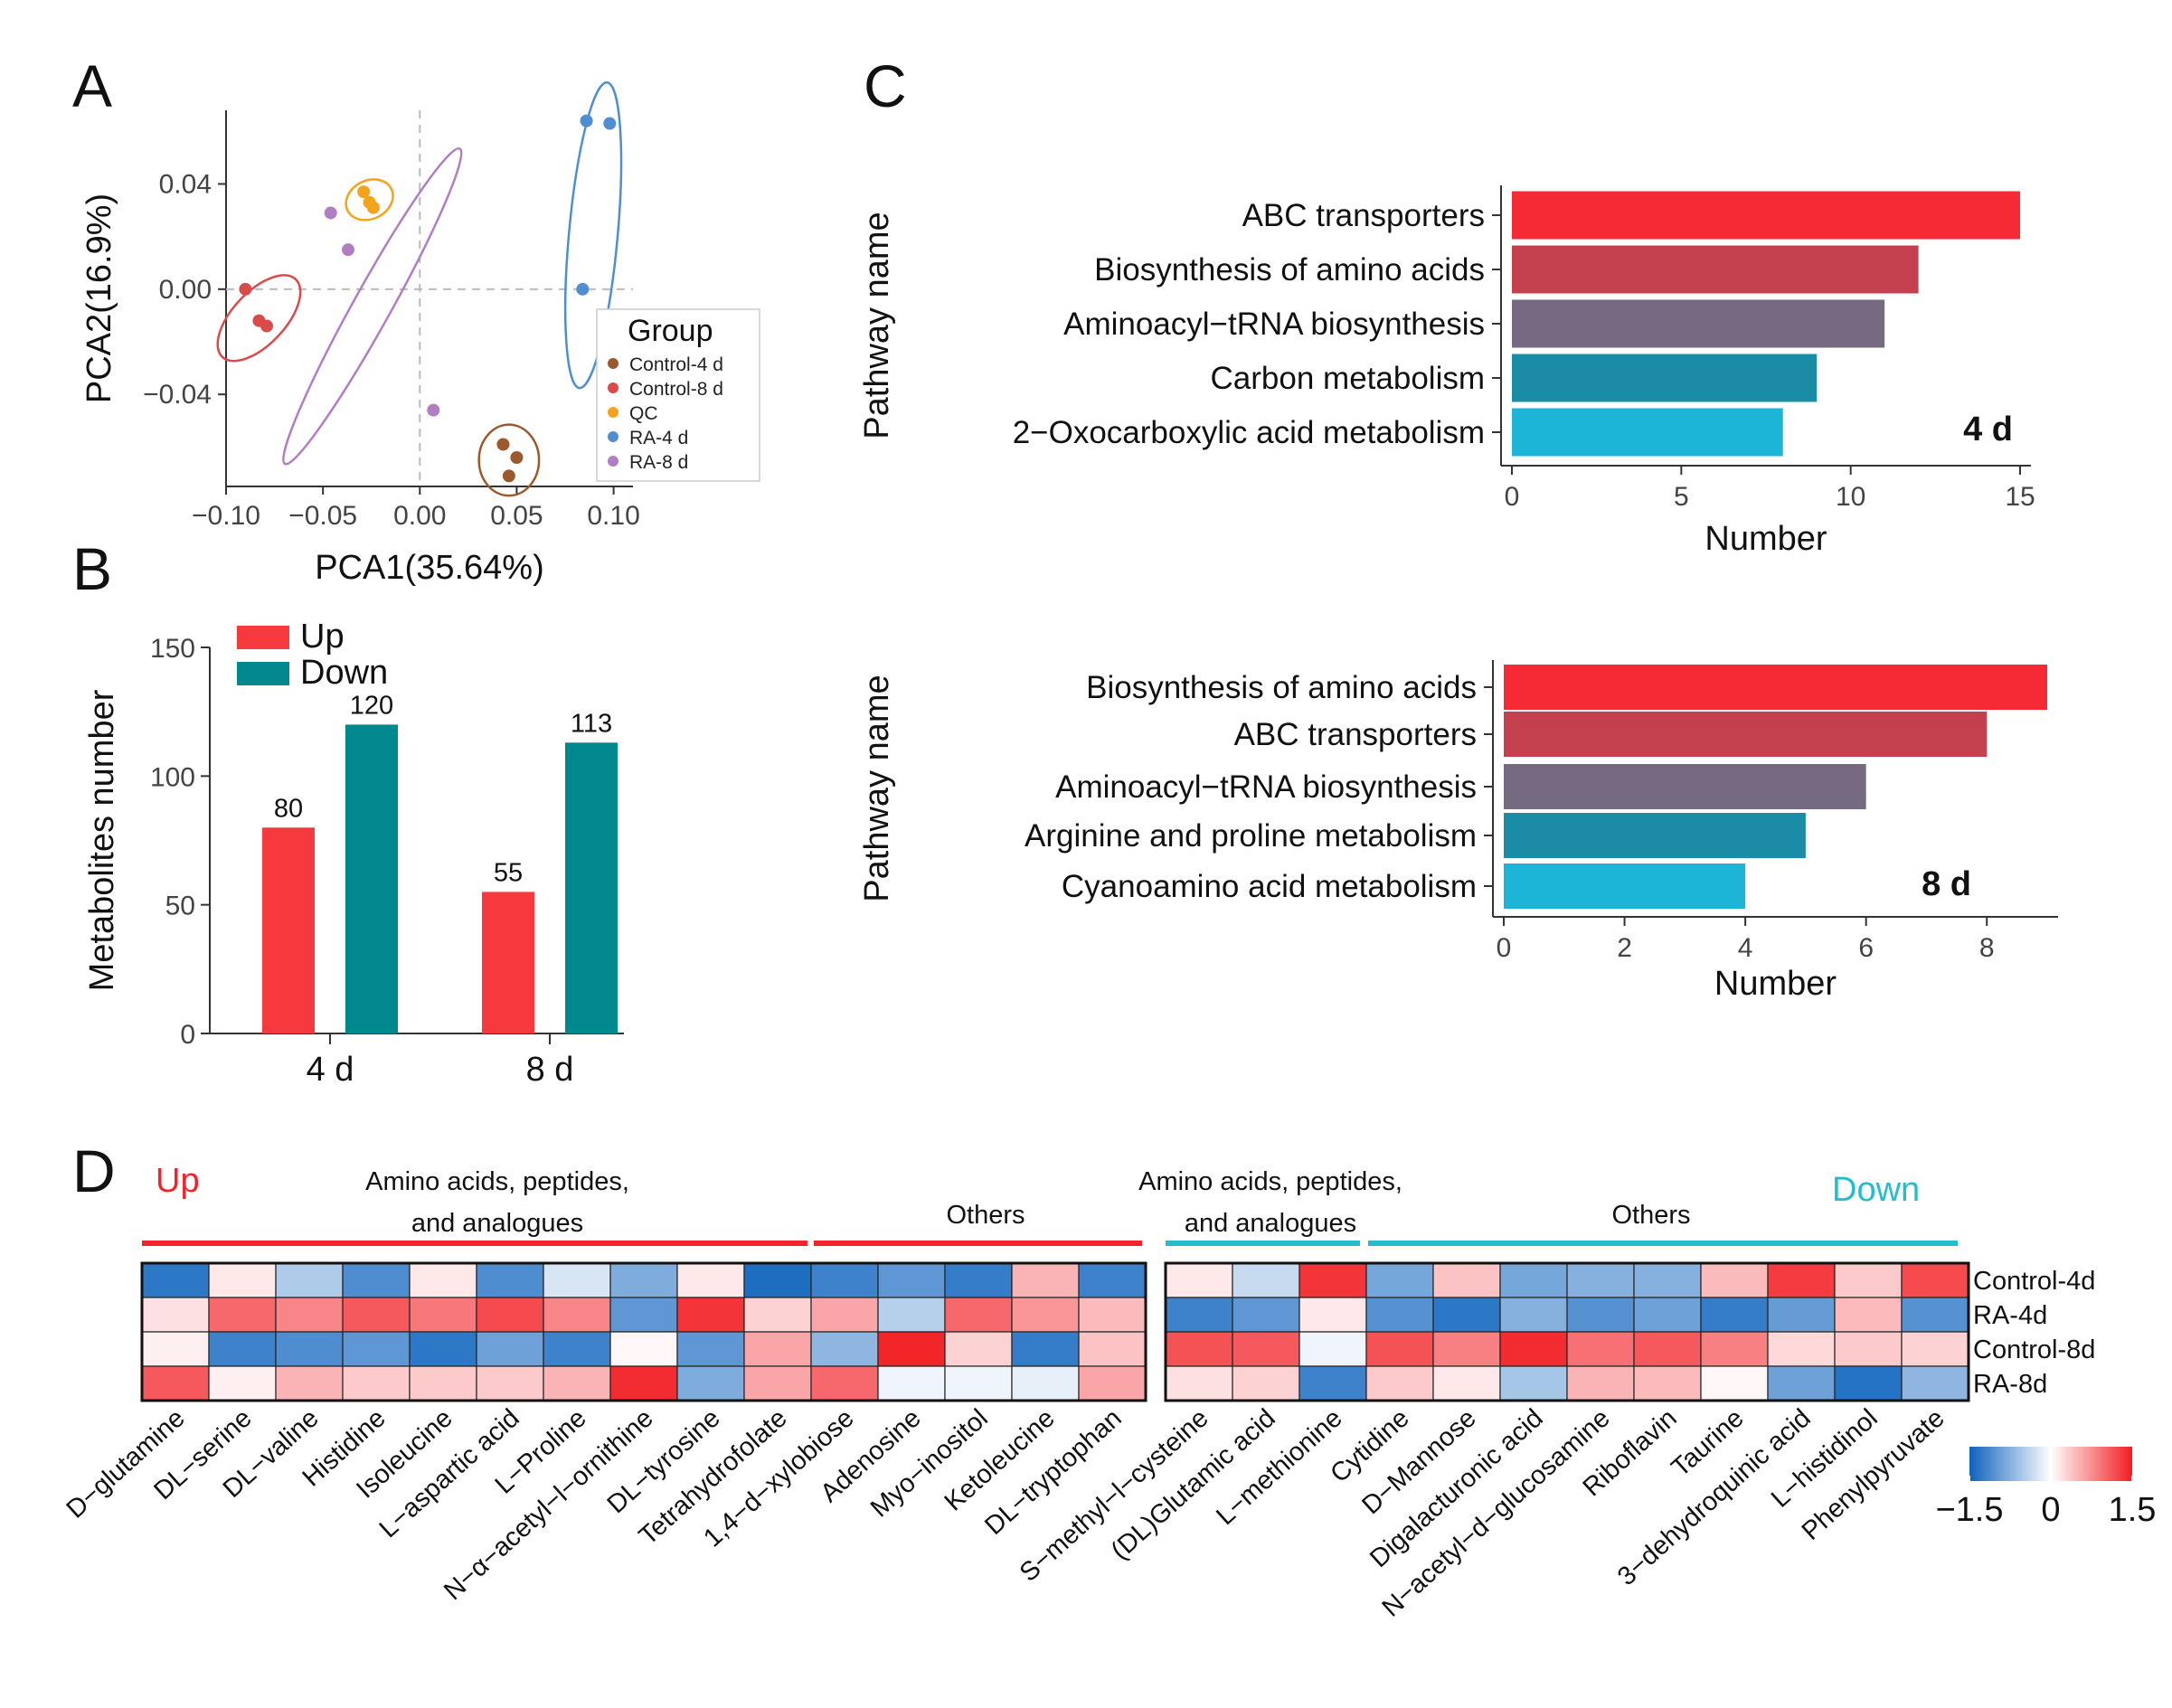 The height and width of the screenshot is (1708, 2172). What do you see at coordinates (1251, 836) in the screenshot?
I see `pathway-8d-category-label: Arginine and proline metabolism` at bounding box center [1251, 836].